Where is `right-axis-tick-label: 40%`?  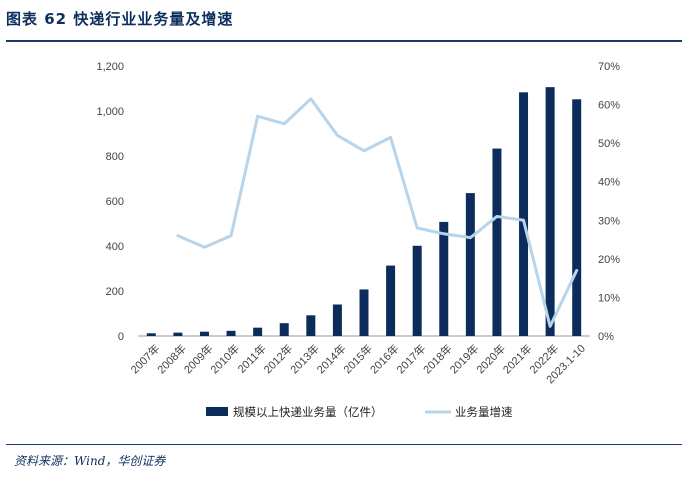 right-axis-tick-label: 40% is located at coordinates (609, 183).